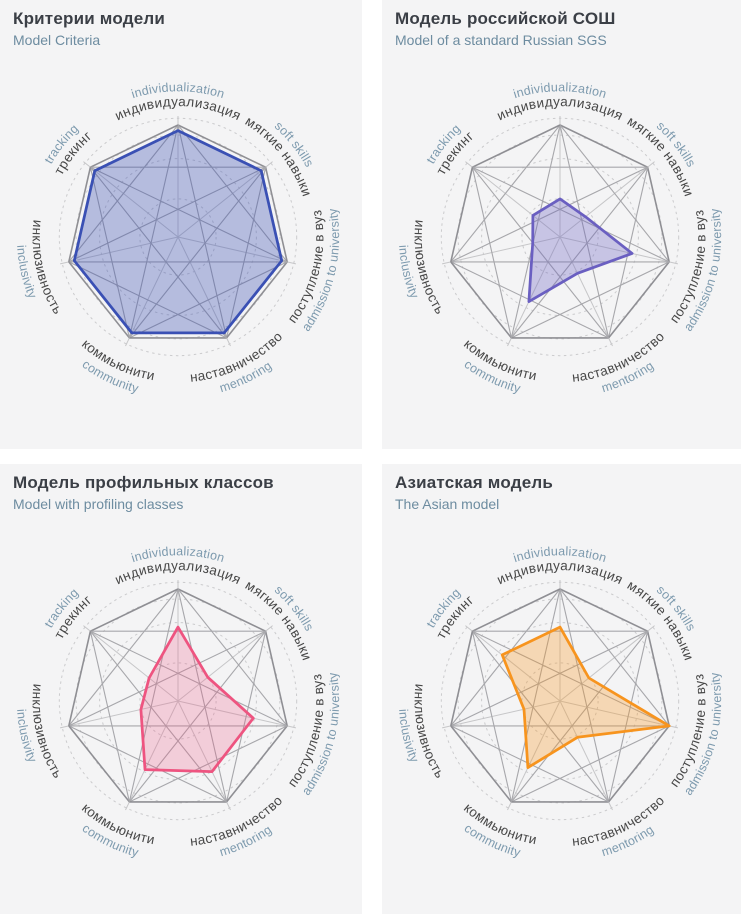  What do you see at coordinates (98, 504) in the screenshot?
I see `panel-subtitle: Model with profiling classes` at bounding box center [98, 504].